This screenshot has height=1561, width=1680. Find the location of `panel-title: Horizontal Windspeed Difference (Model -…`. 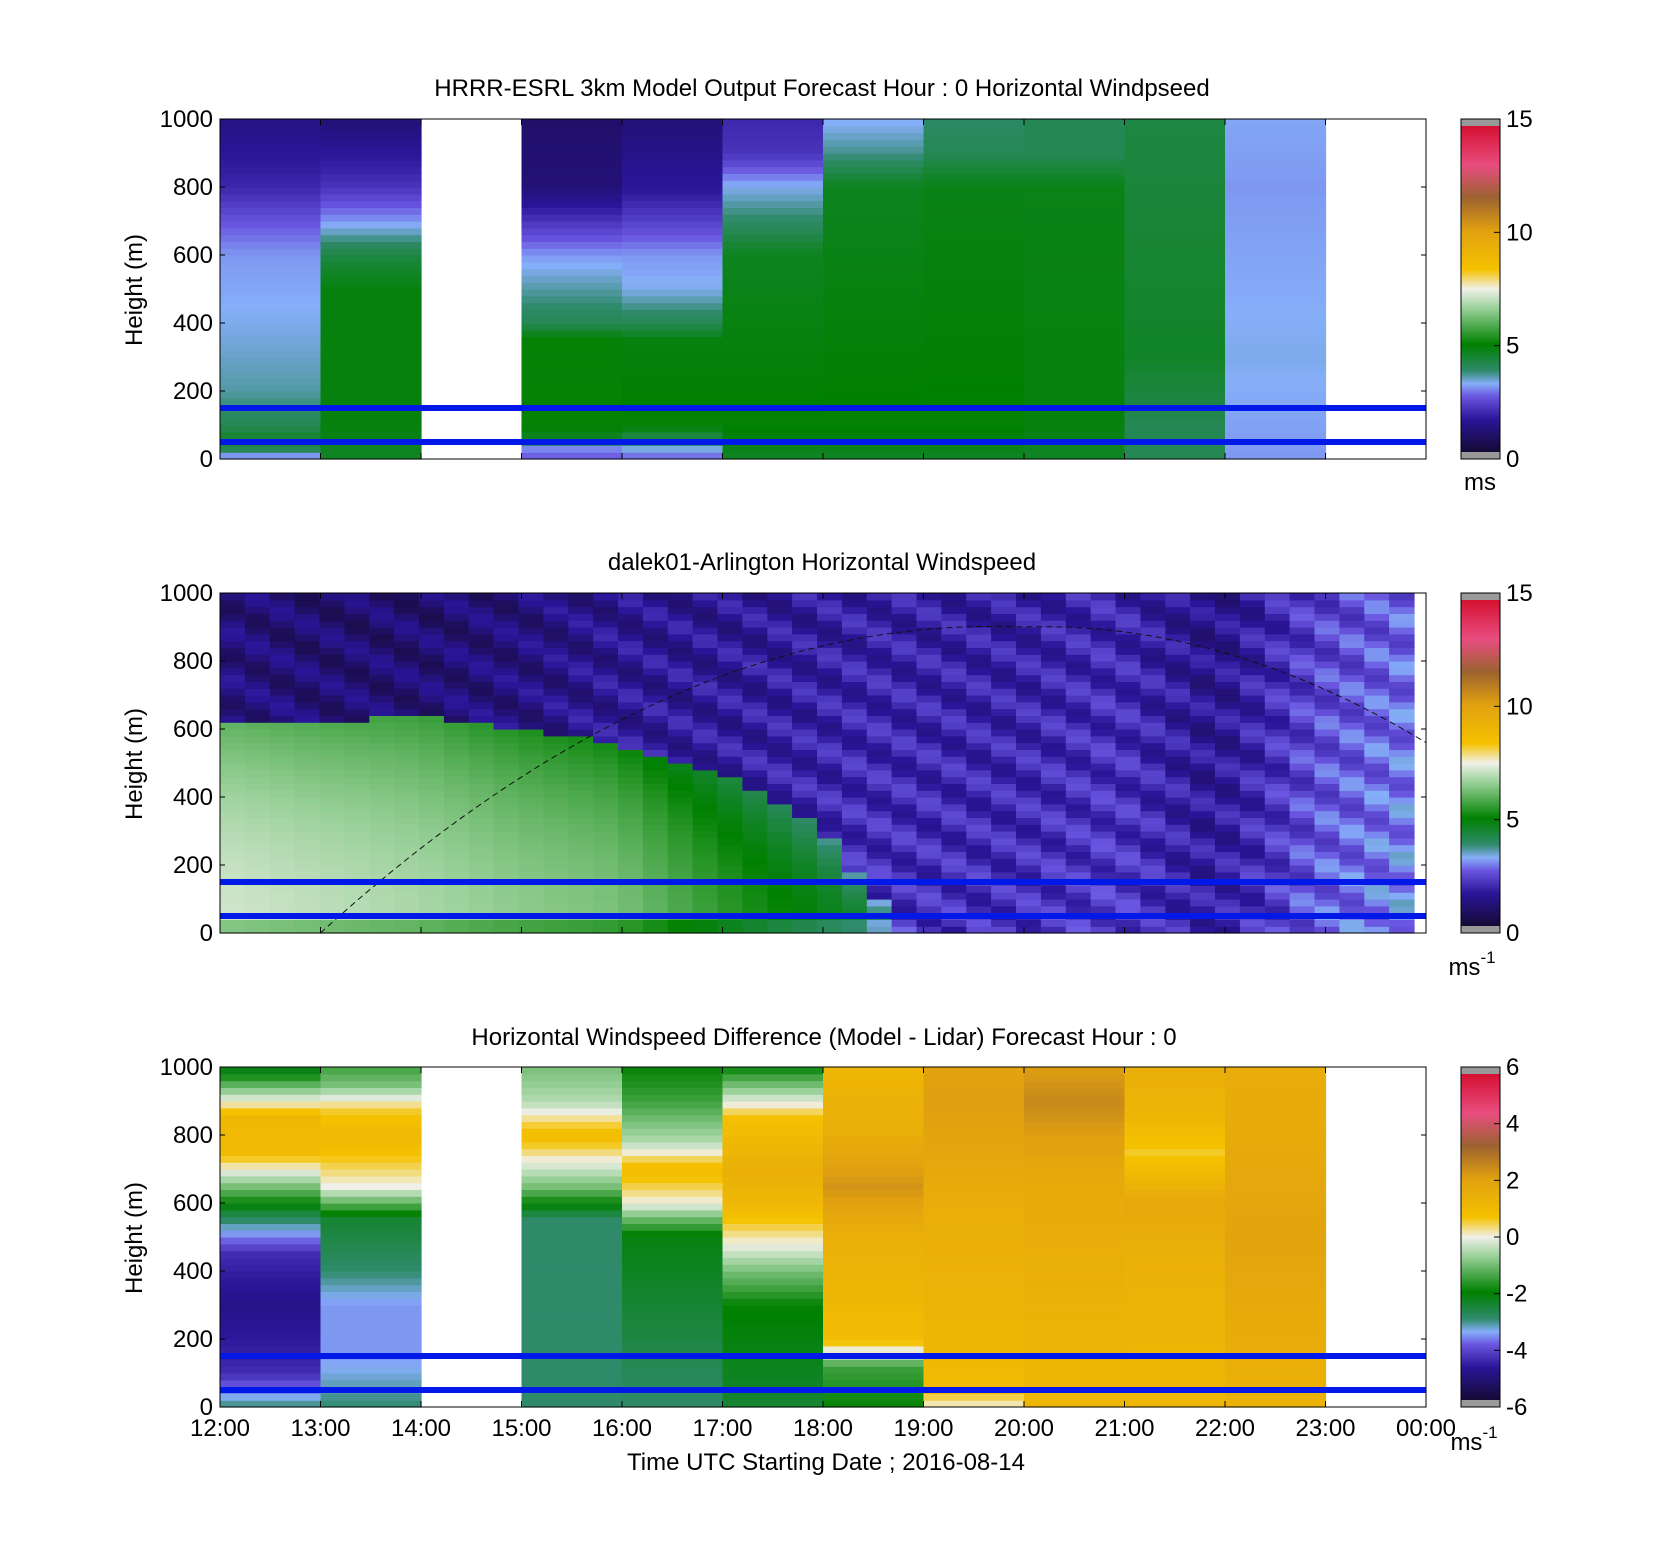

panel-title: Horizontal Windspeed Difference (Model -… is located at coordinates (823, 1037).